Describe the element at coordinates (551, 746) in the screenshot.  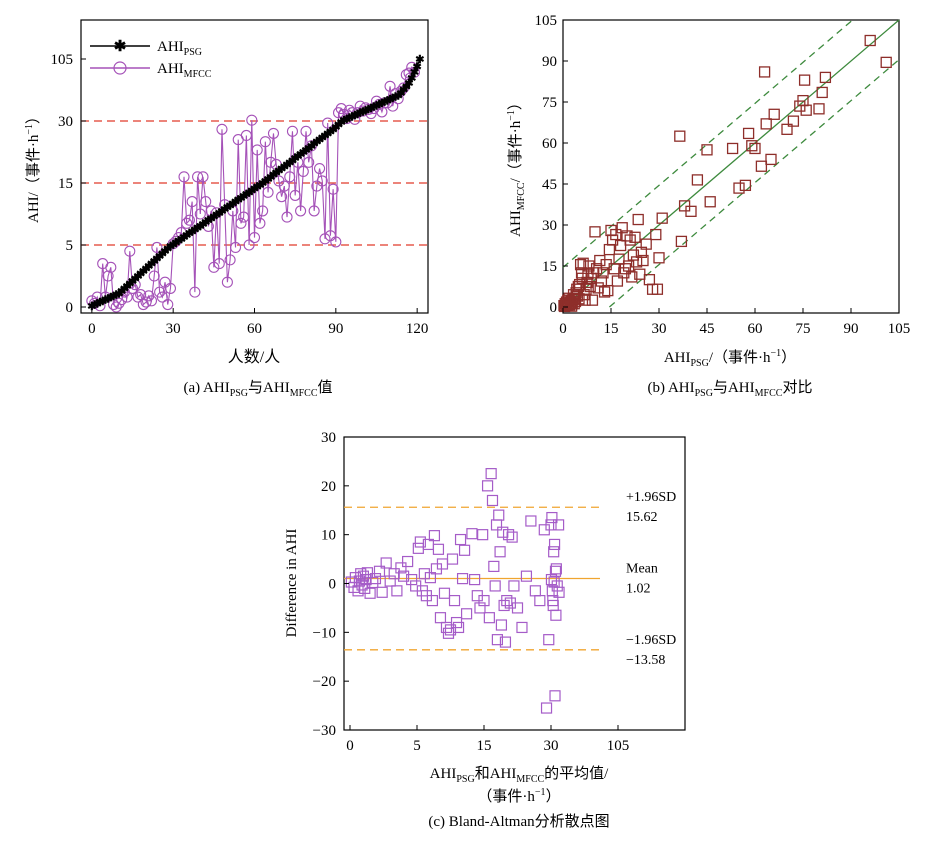
I see `x-tick-label: 30` at that location.